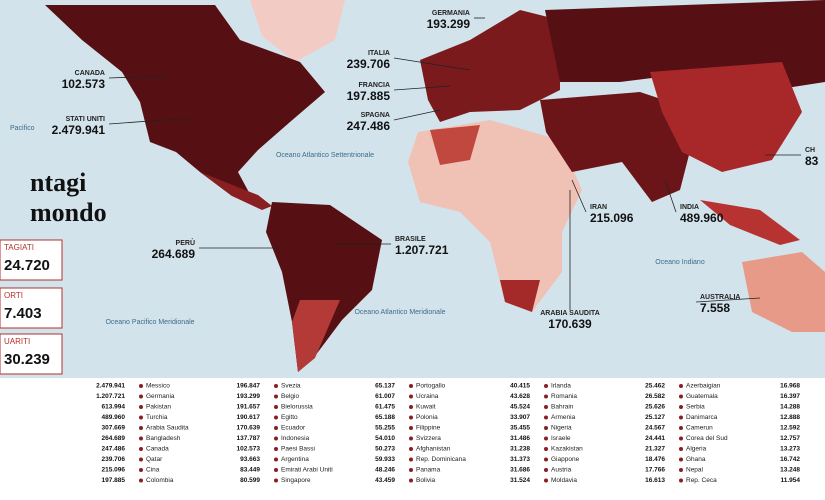 The height and width of the screenshot is (500, 825). What do you see at coordinates (298, 449) in the screenshot?
I see `row-name: Paesi Bassi` at bounding box center [298, 449].